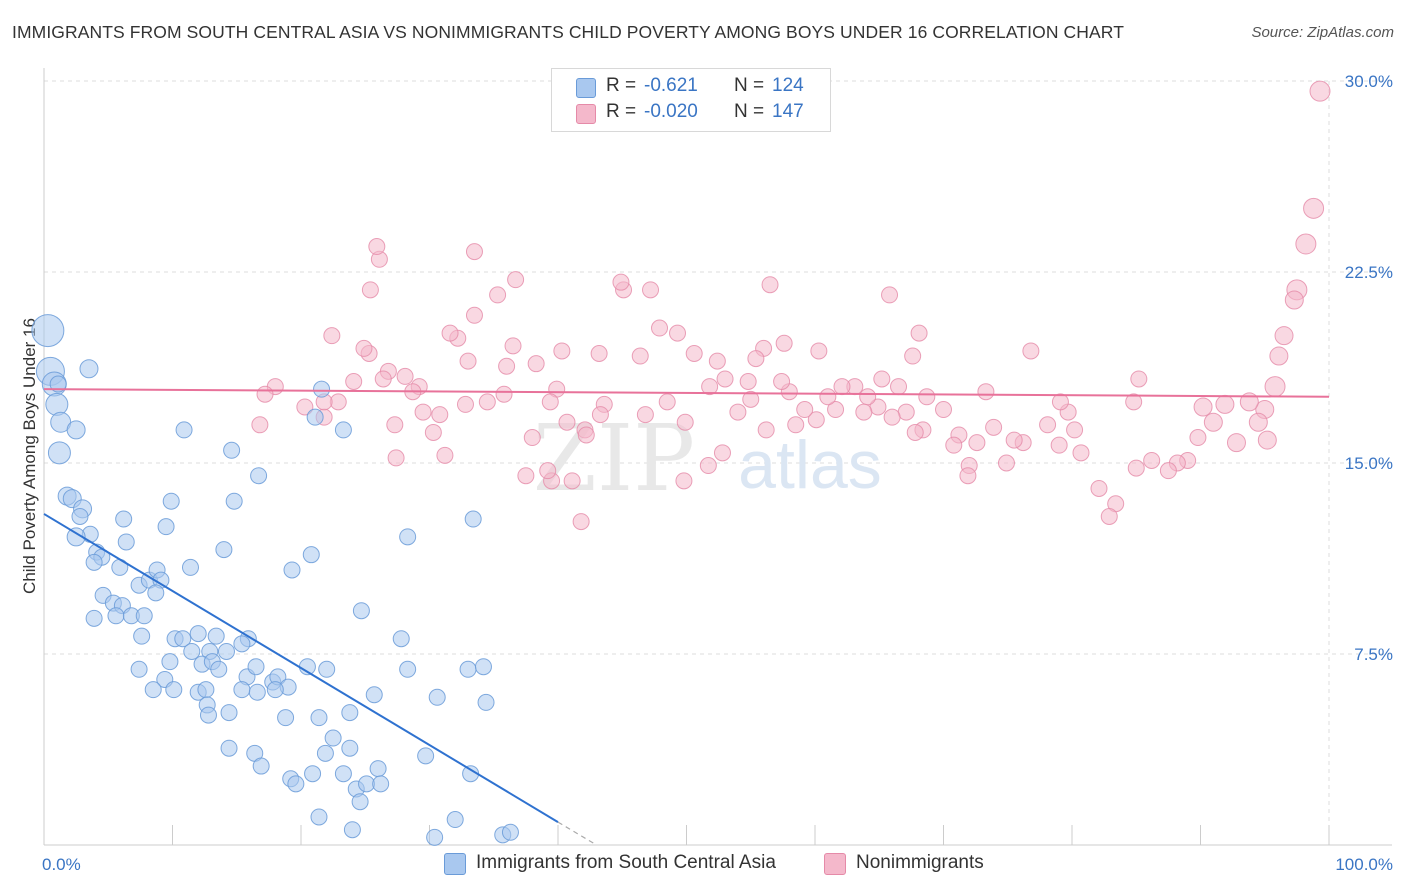  Describe the element at coordinates (455, 864) in the screenshot. I see `legend-swatch-blue` at that location.